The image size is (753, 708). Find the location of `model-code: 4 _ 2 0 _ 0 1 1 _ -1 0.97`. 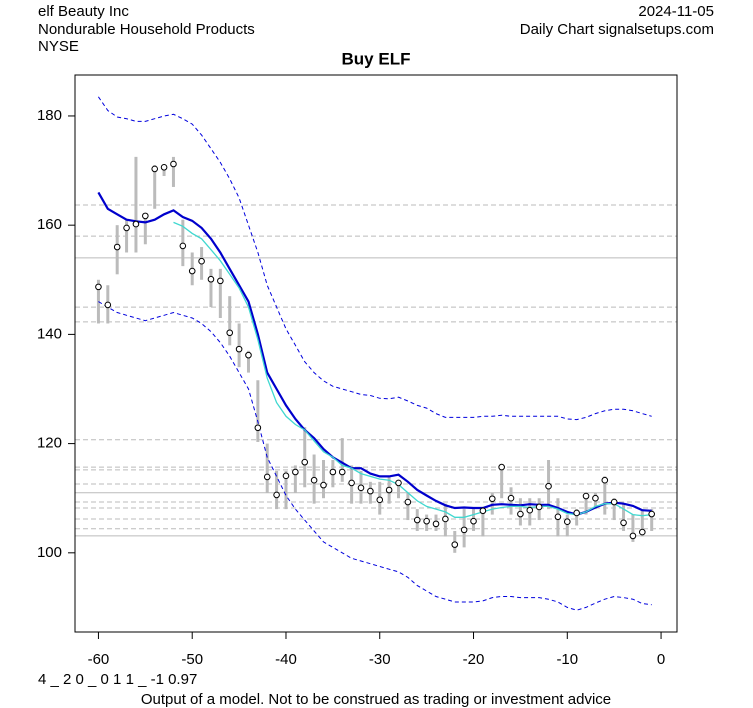

model-code: 4 _ 2 0 _ 0 1 1 _ -1 0.97 is located at coordinates (117, 679).